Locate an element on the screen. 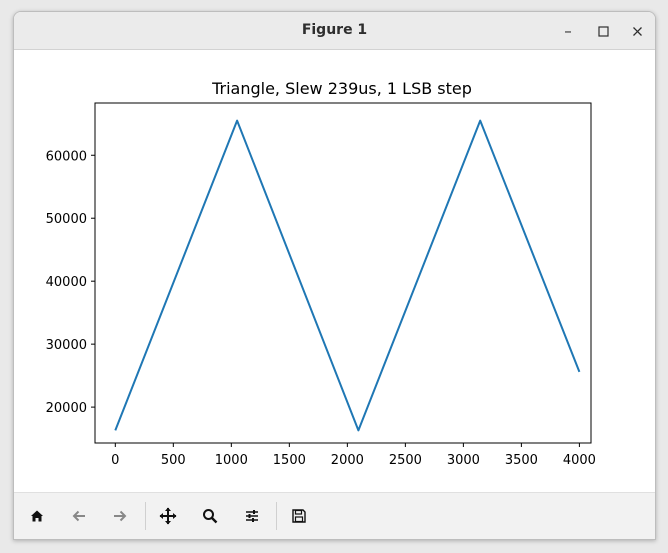  home-button is located at coordinates (37, 516).